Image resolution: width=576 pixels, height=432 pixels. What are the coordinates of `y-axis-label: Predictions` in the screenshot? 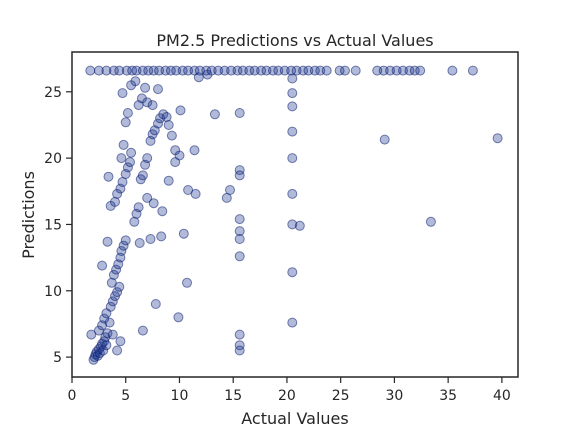 It's located at (28, 215).